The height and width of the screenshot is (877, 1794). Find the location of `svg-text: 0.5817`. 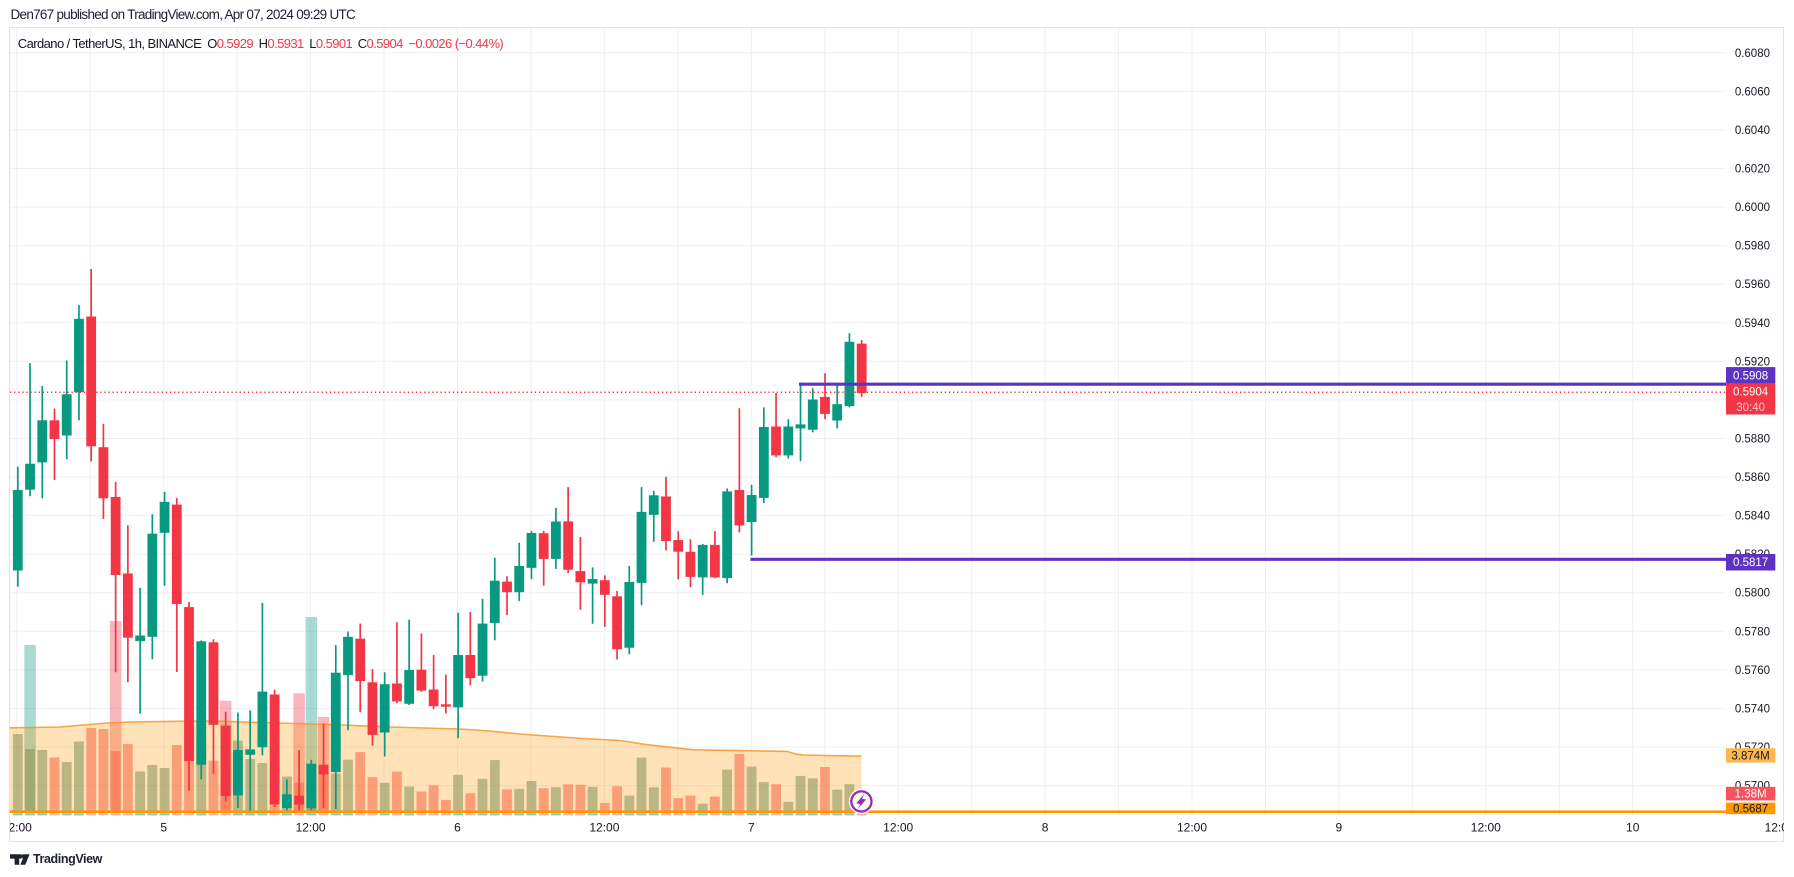

svg-text: 0.5817 is located at coordinates (1750, 563).